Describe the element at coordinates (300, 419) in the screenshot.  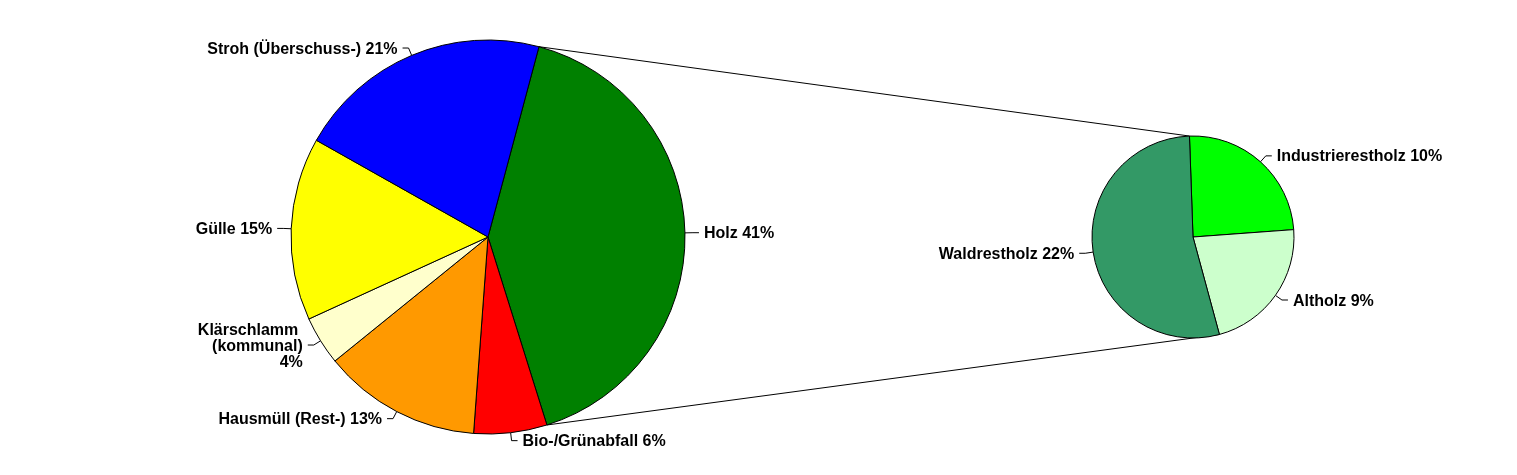
I see `slice-label: Hausmüll (Rest-) 13%` at that location.